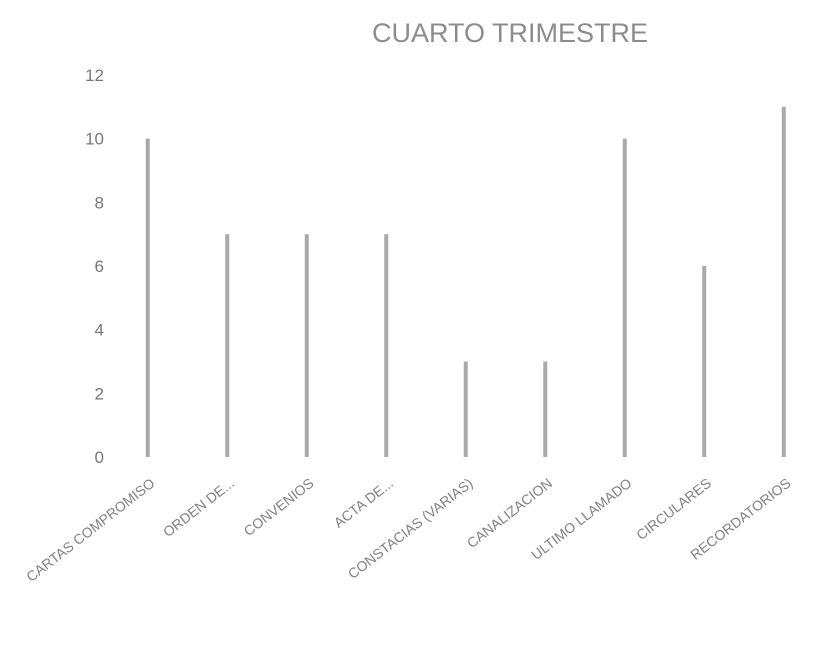 The image size is (821, 646). What do you see at coordinates (510, 33) in the screenshot?
I see `chart-title: CUARTO TRIMESTRE` at bounding box center [510, 33].